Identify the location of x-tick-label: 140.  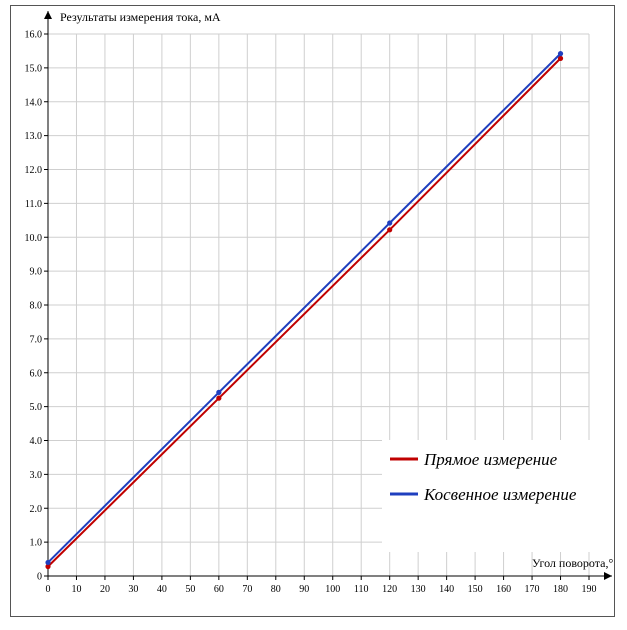
(446, 589).